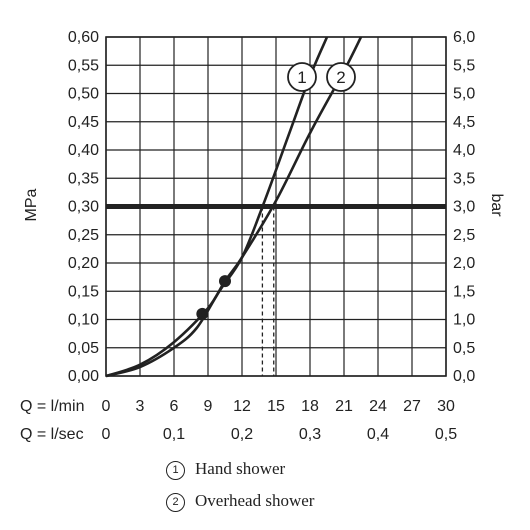 This screenshot has width=530, height=530. I want to click on x-lmin-axis-title: Q = l/min, so click(52, 406).